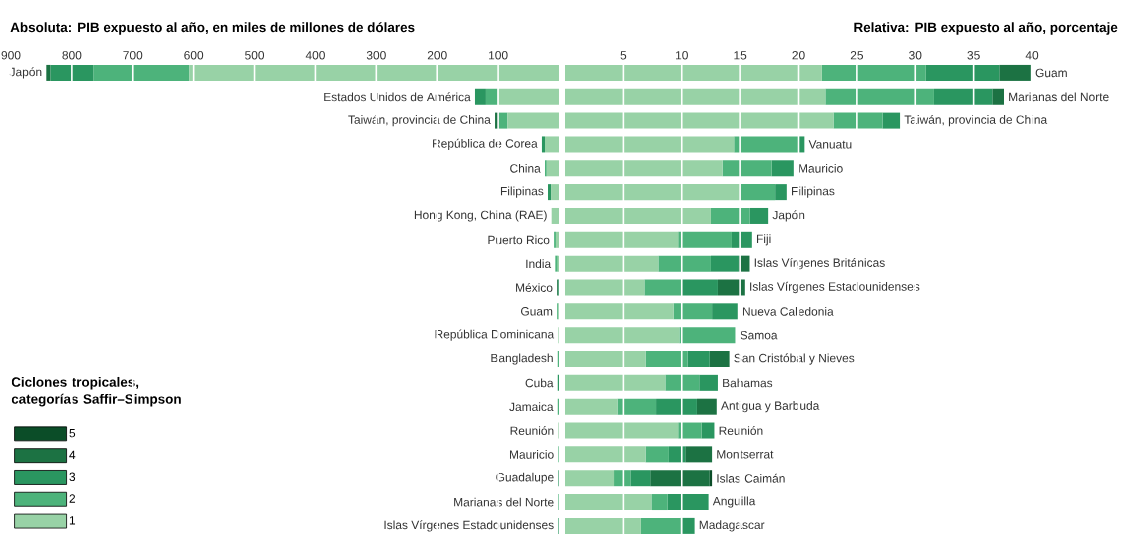 This screenshot has height=534, width=1122. What do you see at coordinates (734, 502) in the screenshot?
I see `category-label: Anguilla` at bounding box center [734, 502].